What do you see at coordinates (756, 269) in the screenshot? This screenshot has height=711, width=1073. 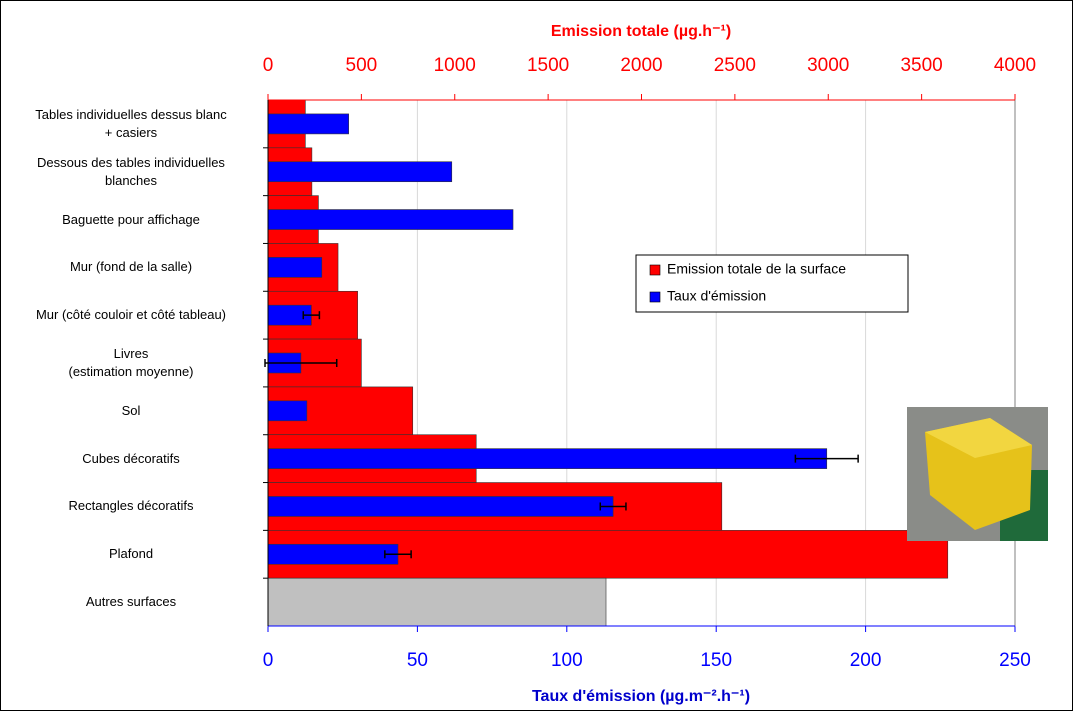 I see `legend-label: Emission totale de la surface` at bounding box center [756, 269].